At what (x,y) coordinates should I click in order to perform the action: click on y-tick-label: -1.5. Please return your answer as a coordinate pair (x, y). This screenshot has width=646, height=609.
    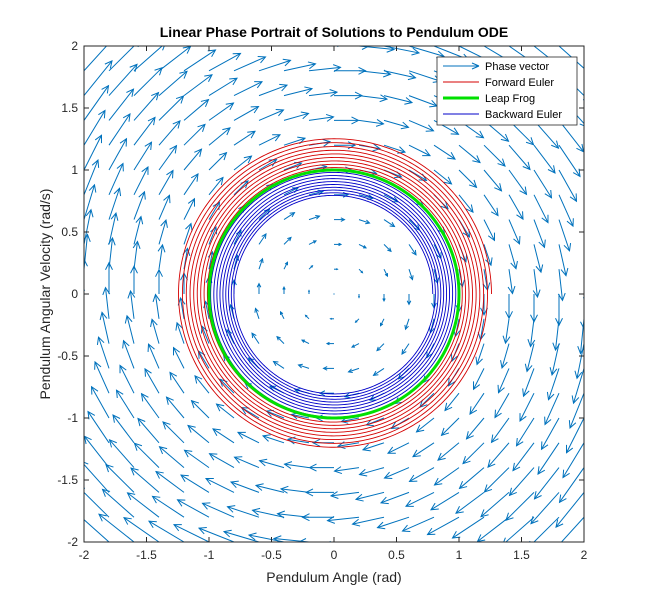
    Looking at the image, I should click on (67, 480).